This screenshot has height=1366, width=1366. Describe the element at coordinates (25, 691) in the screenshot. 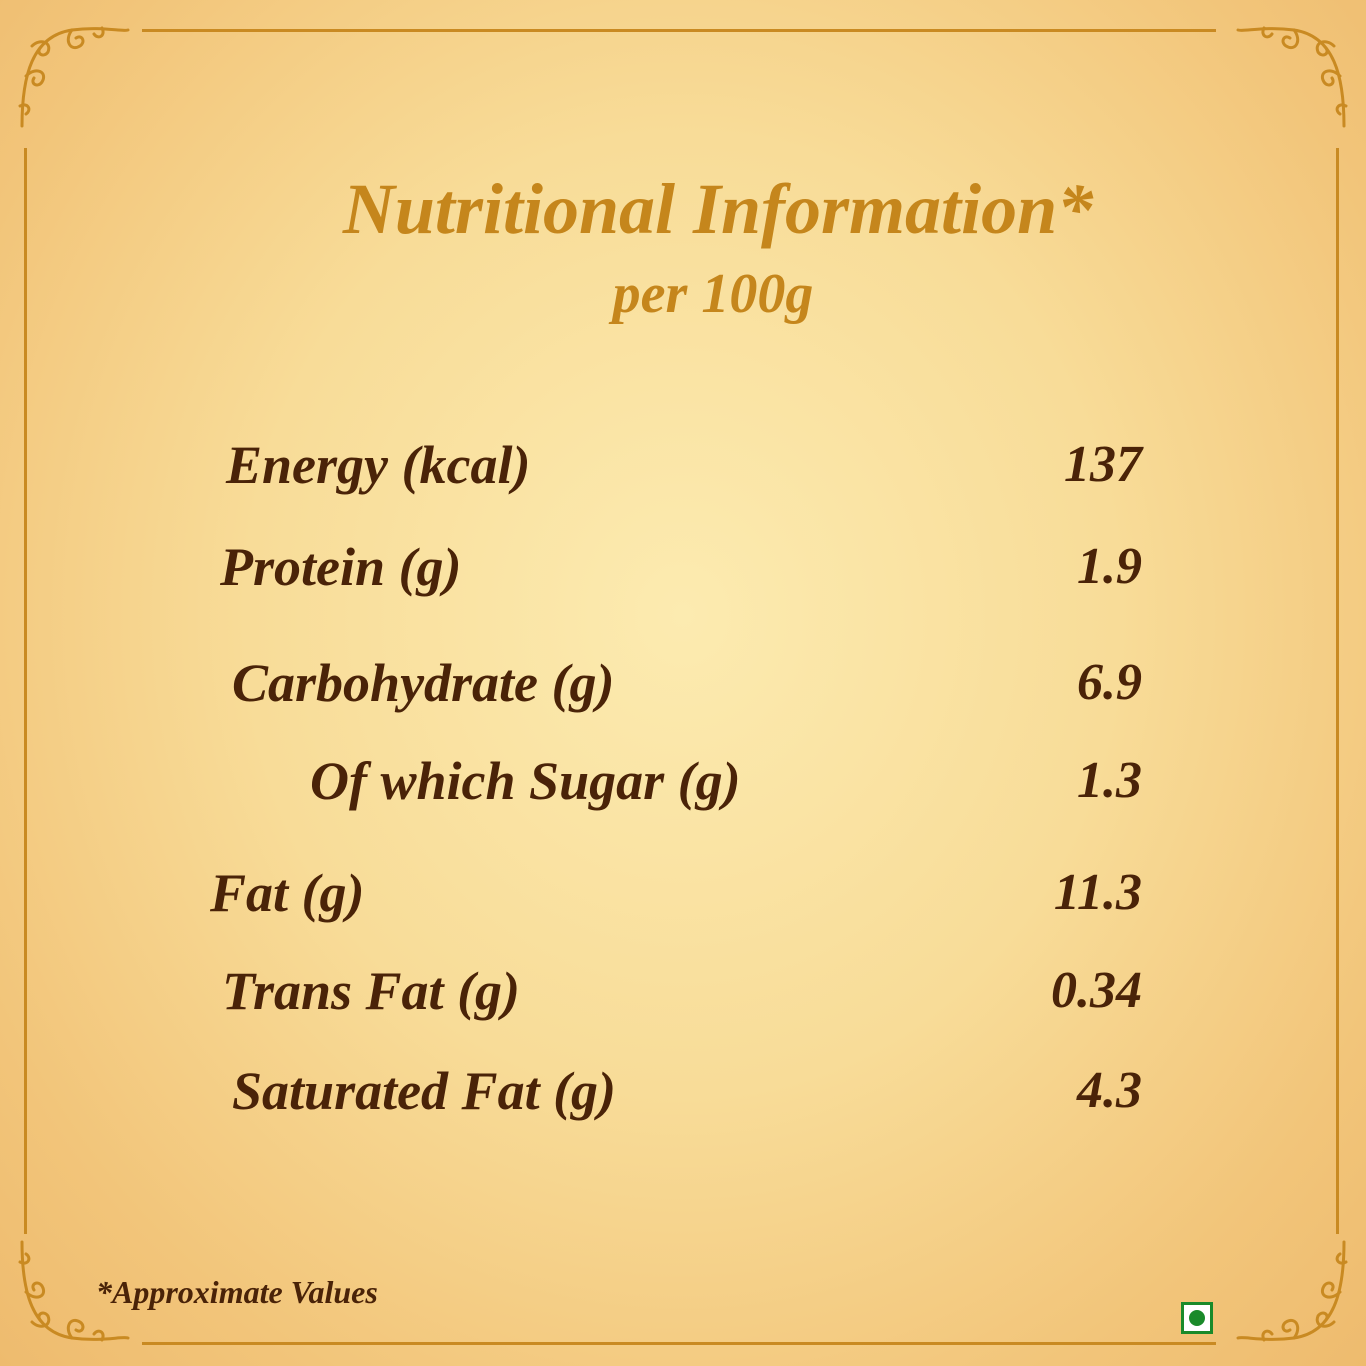

I see `frame-left-border` at that location.